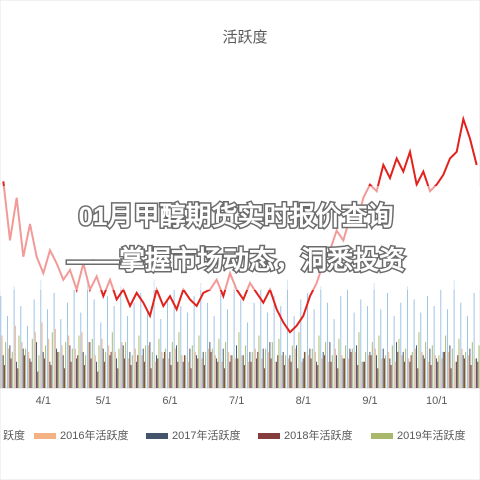  What do you see at coordinates (236, 260) in the screenshot?
I see `banner-text: ——掌握市场动态，洞悉投资` at bounding box center [236, 260].